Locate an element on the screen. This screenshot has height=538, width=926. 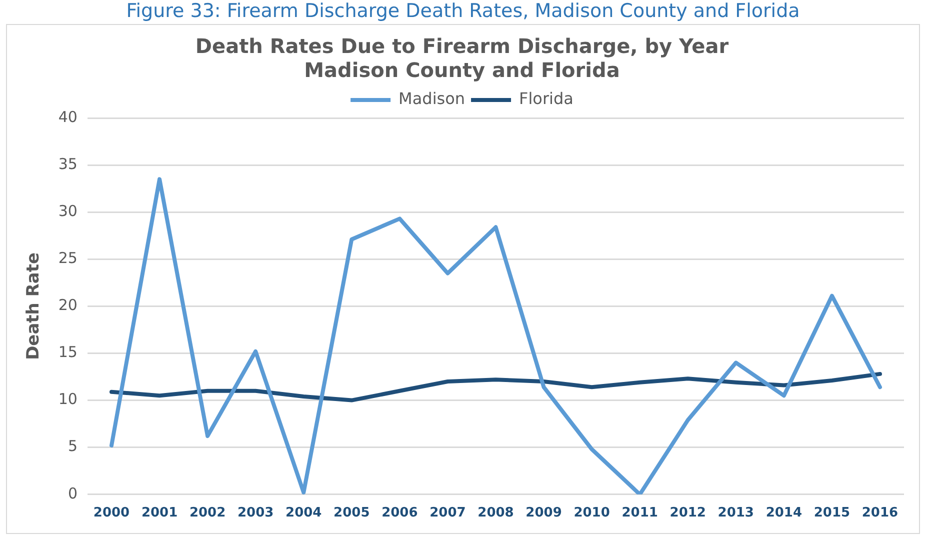
y-tick-label: 5 is located at coordinates (73, 446).